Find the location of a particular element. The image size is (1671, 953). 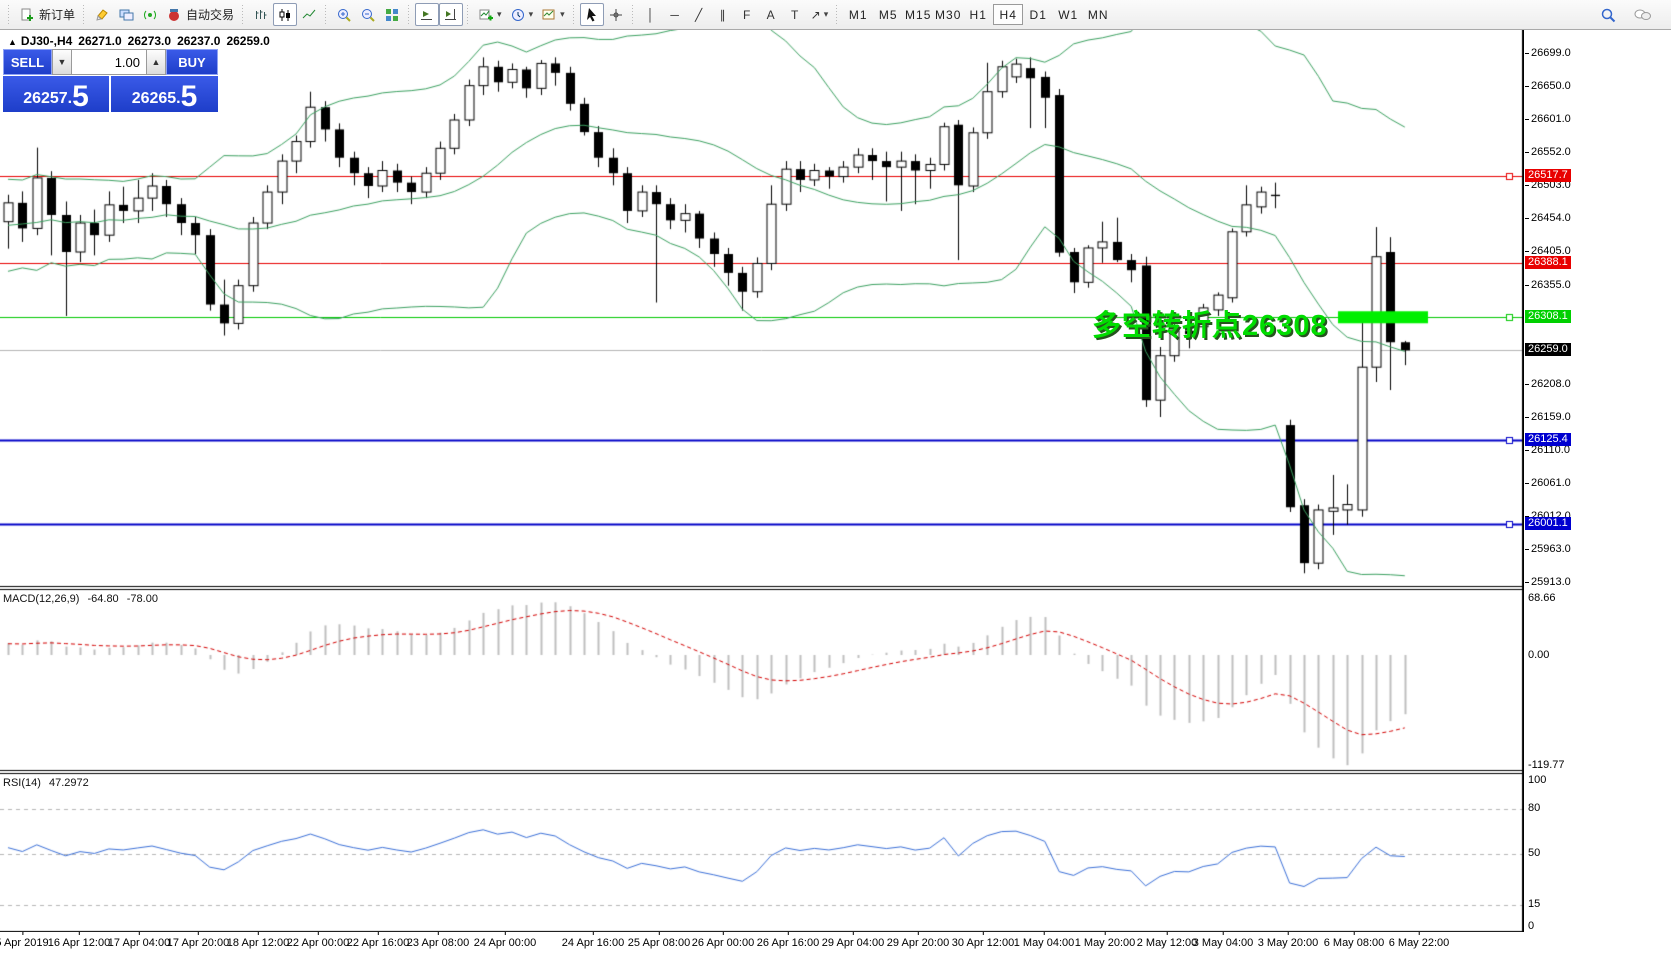

one-click-trading-panel: SELL ▼ ▲ BUY 26257.5 26265.5 is located at coordinates (110, 80).